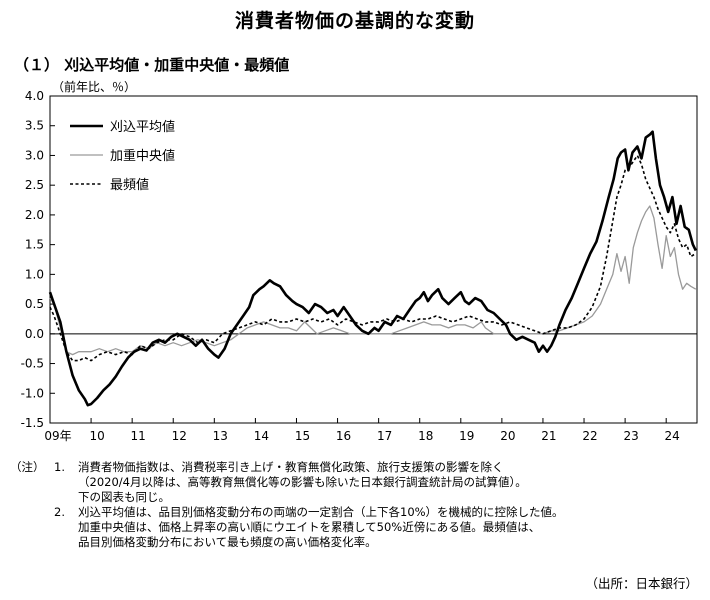 The width and height of the screenshot is (710, 600). I want to click on y-tick-label: 0.5, so click(34, 304).